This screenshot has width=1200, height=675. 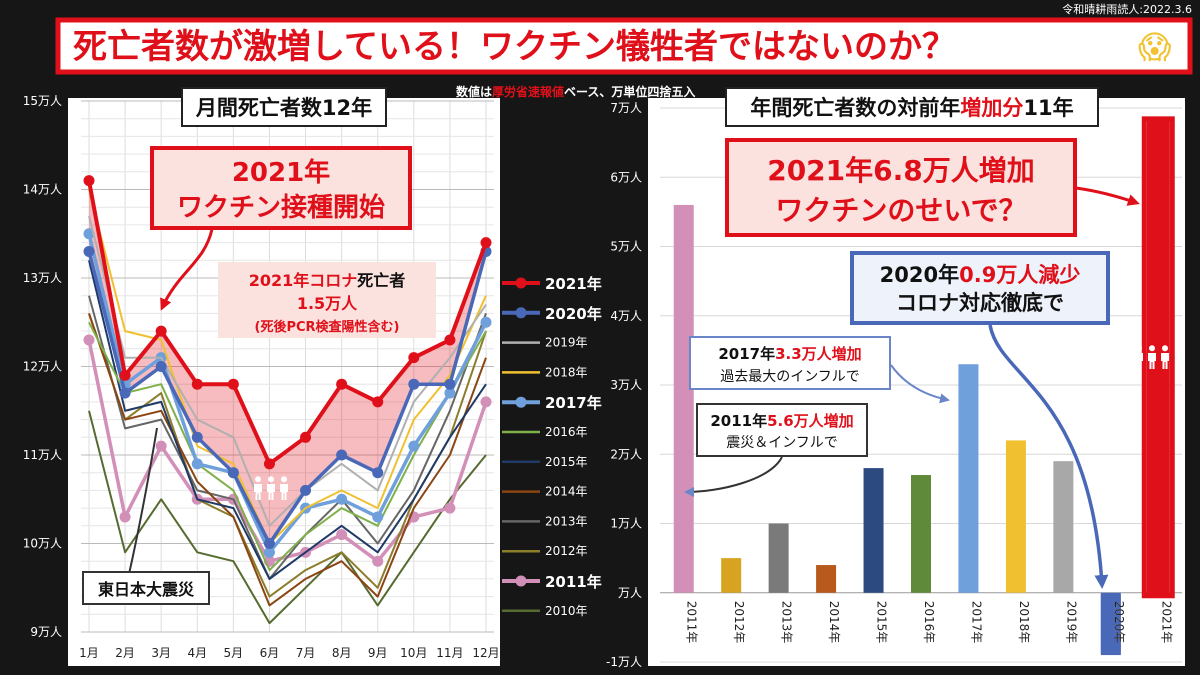 I want to click on vaccine-arrow, so click(x=187, y=269).